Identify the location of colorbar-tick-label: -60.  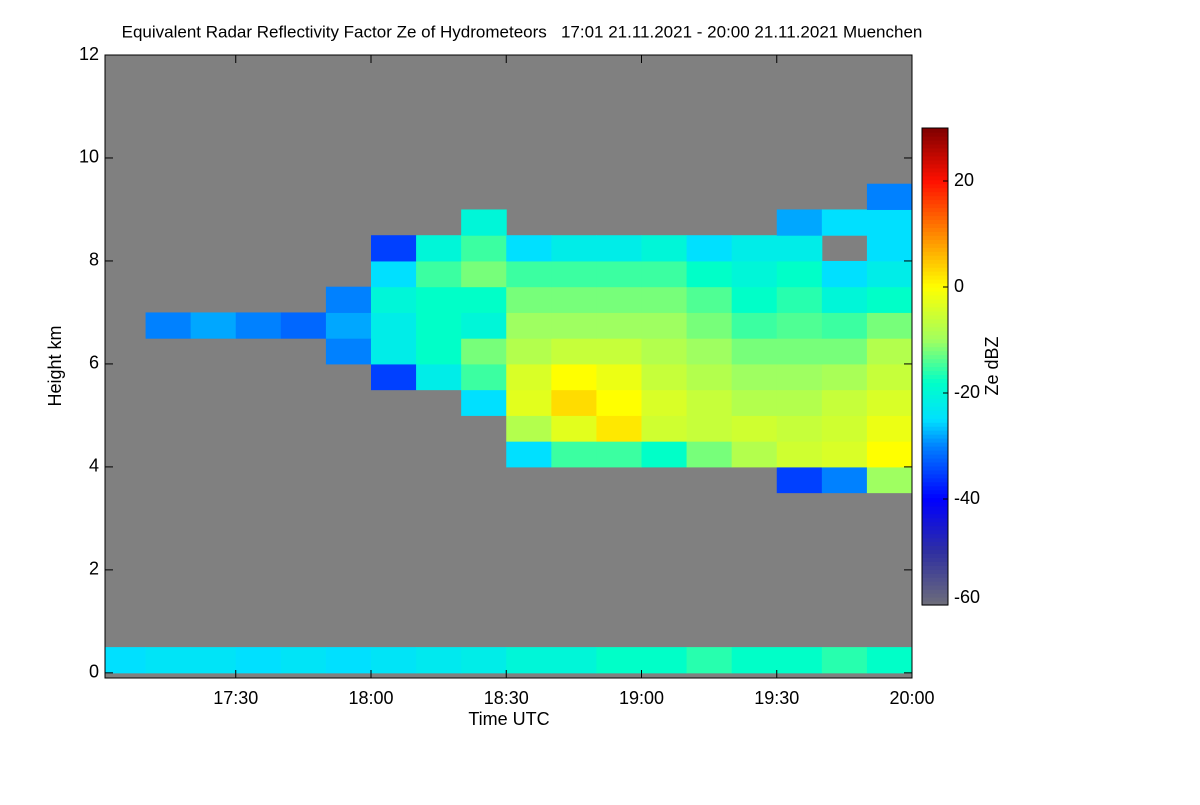
(967, 597).